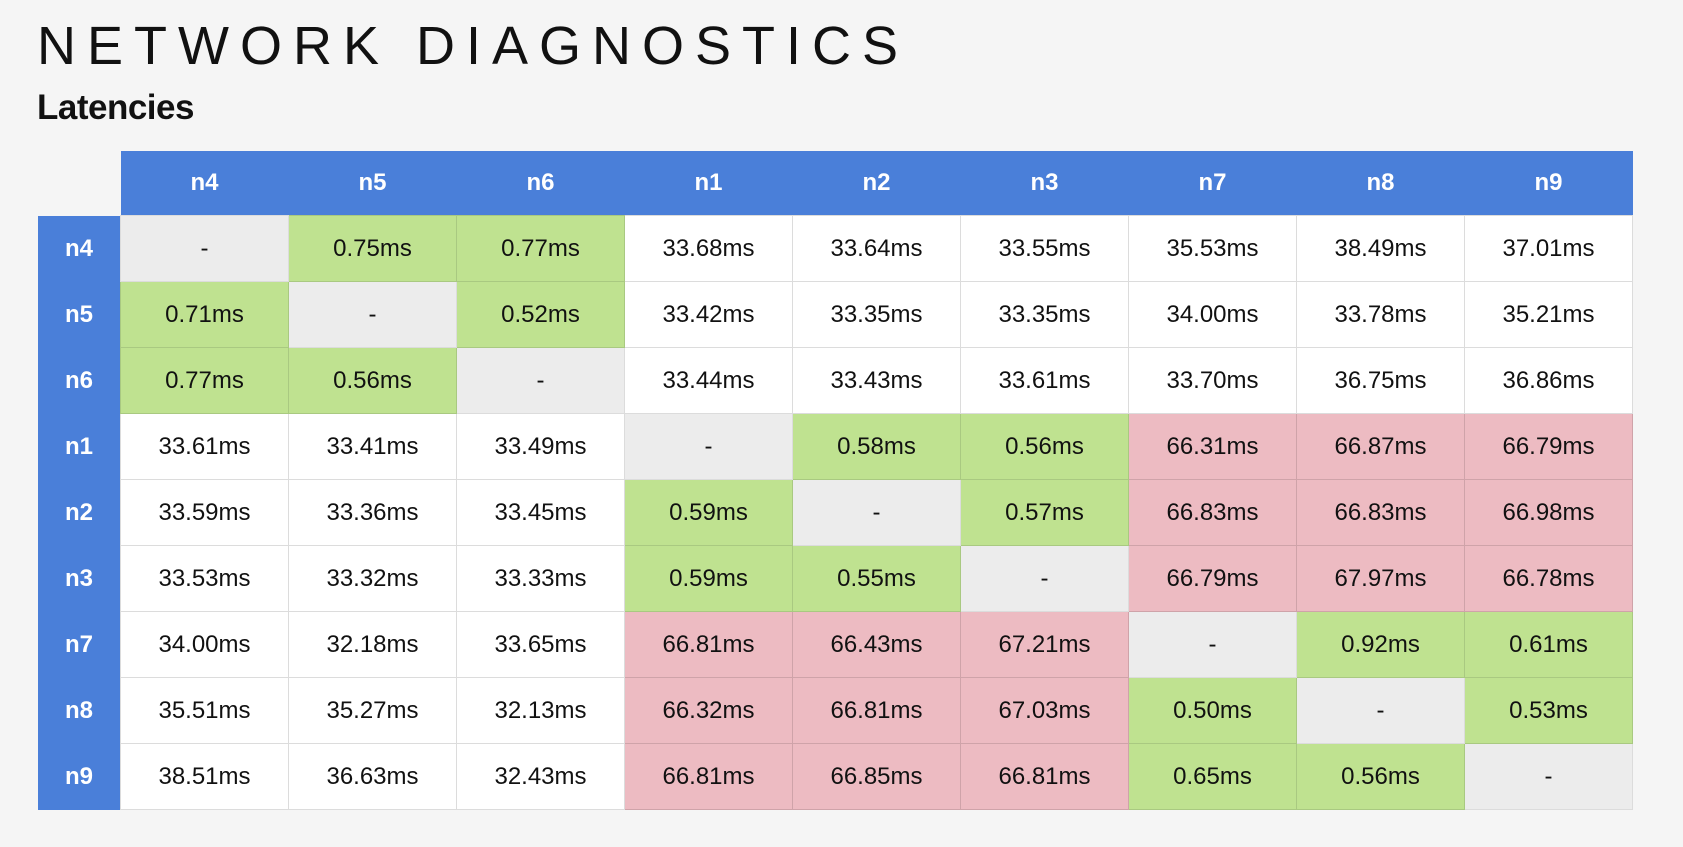 The width and height of the screenshot is (1683, 847). I want to click on section-title: Latencies, so click(115, 107).